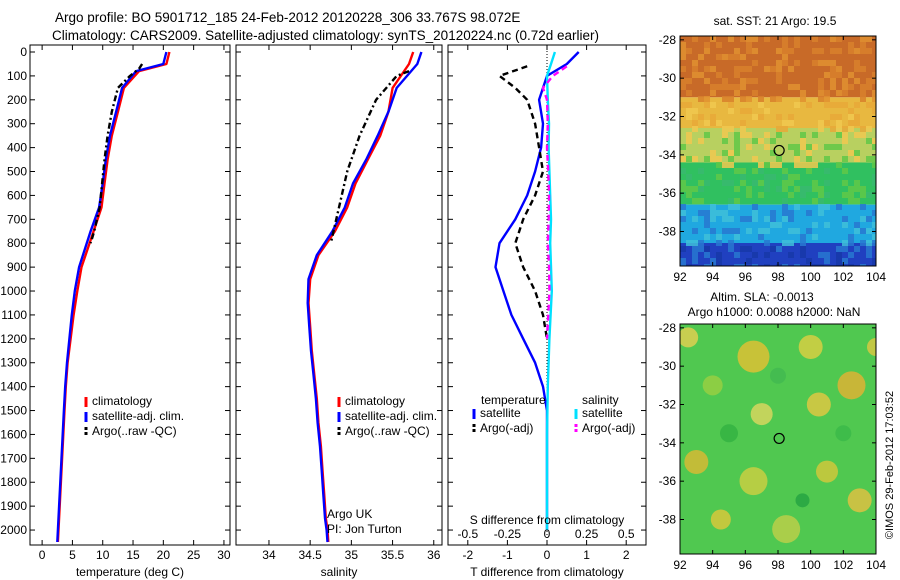 This screenshot has width=900, height=580. What do you see at coordinates (72, 555) in the screenshot?
I see `temperature-profile-xtick-label: 5` at bounding box center [72, 555].